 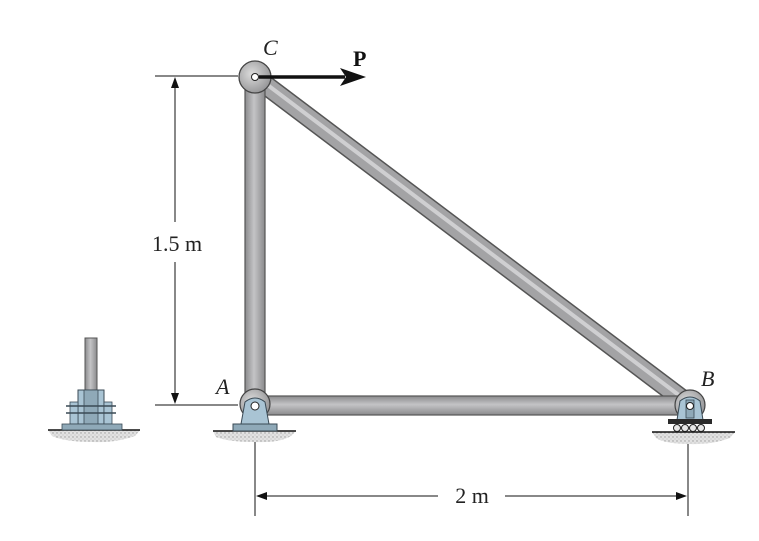 What do you see at coordinates (690, 410) in the screenshot?
I see `support-b-roller` at bounding box center [690, 410].